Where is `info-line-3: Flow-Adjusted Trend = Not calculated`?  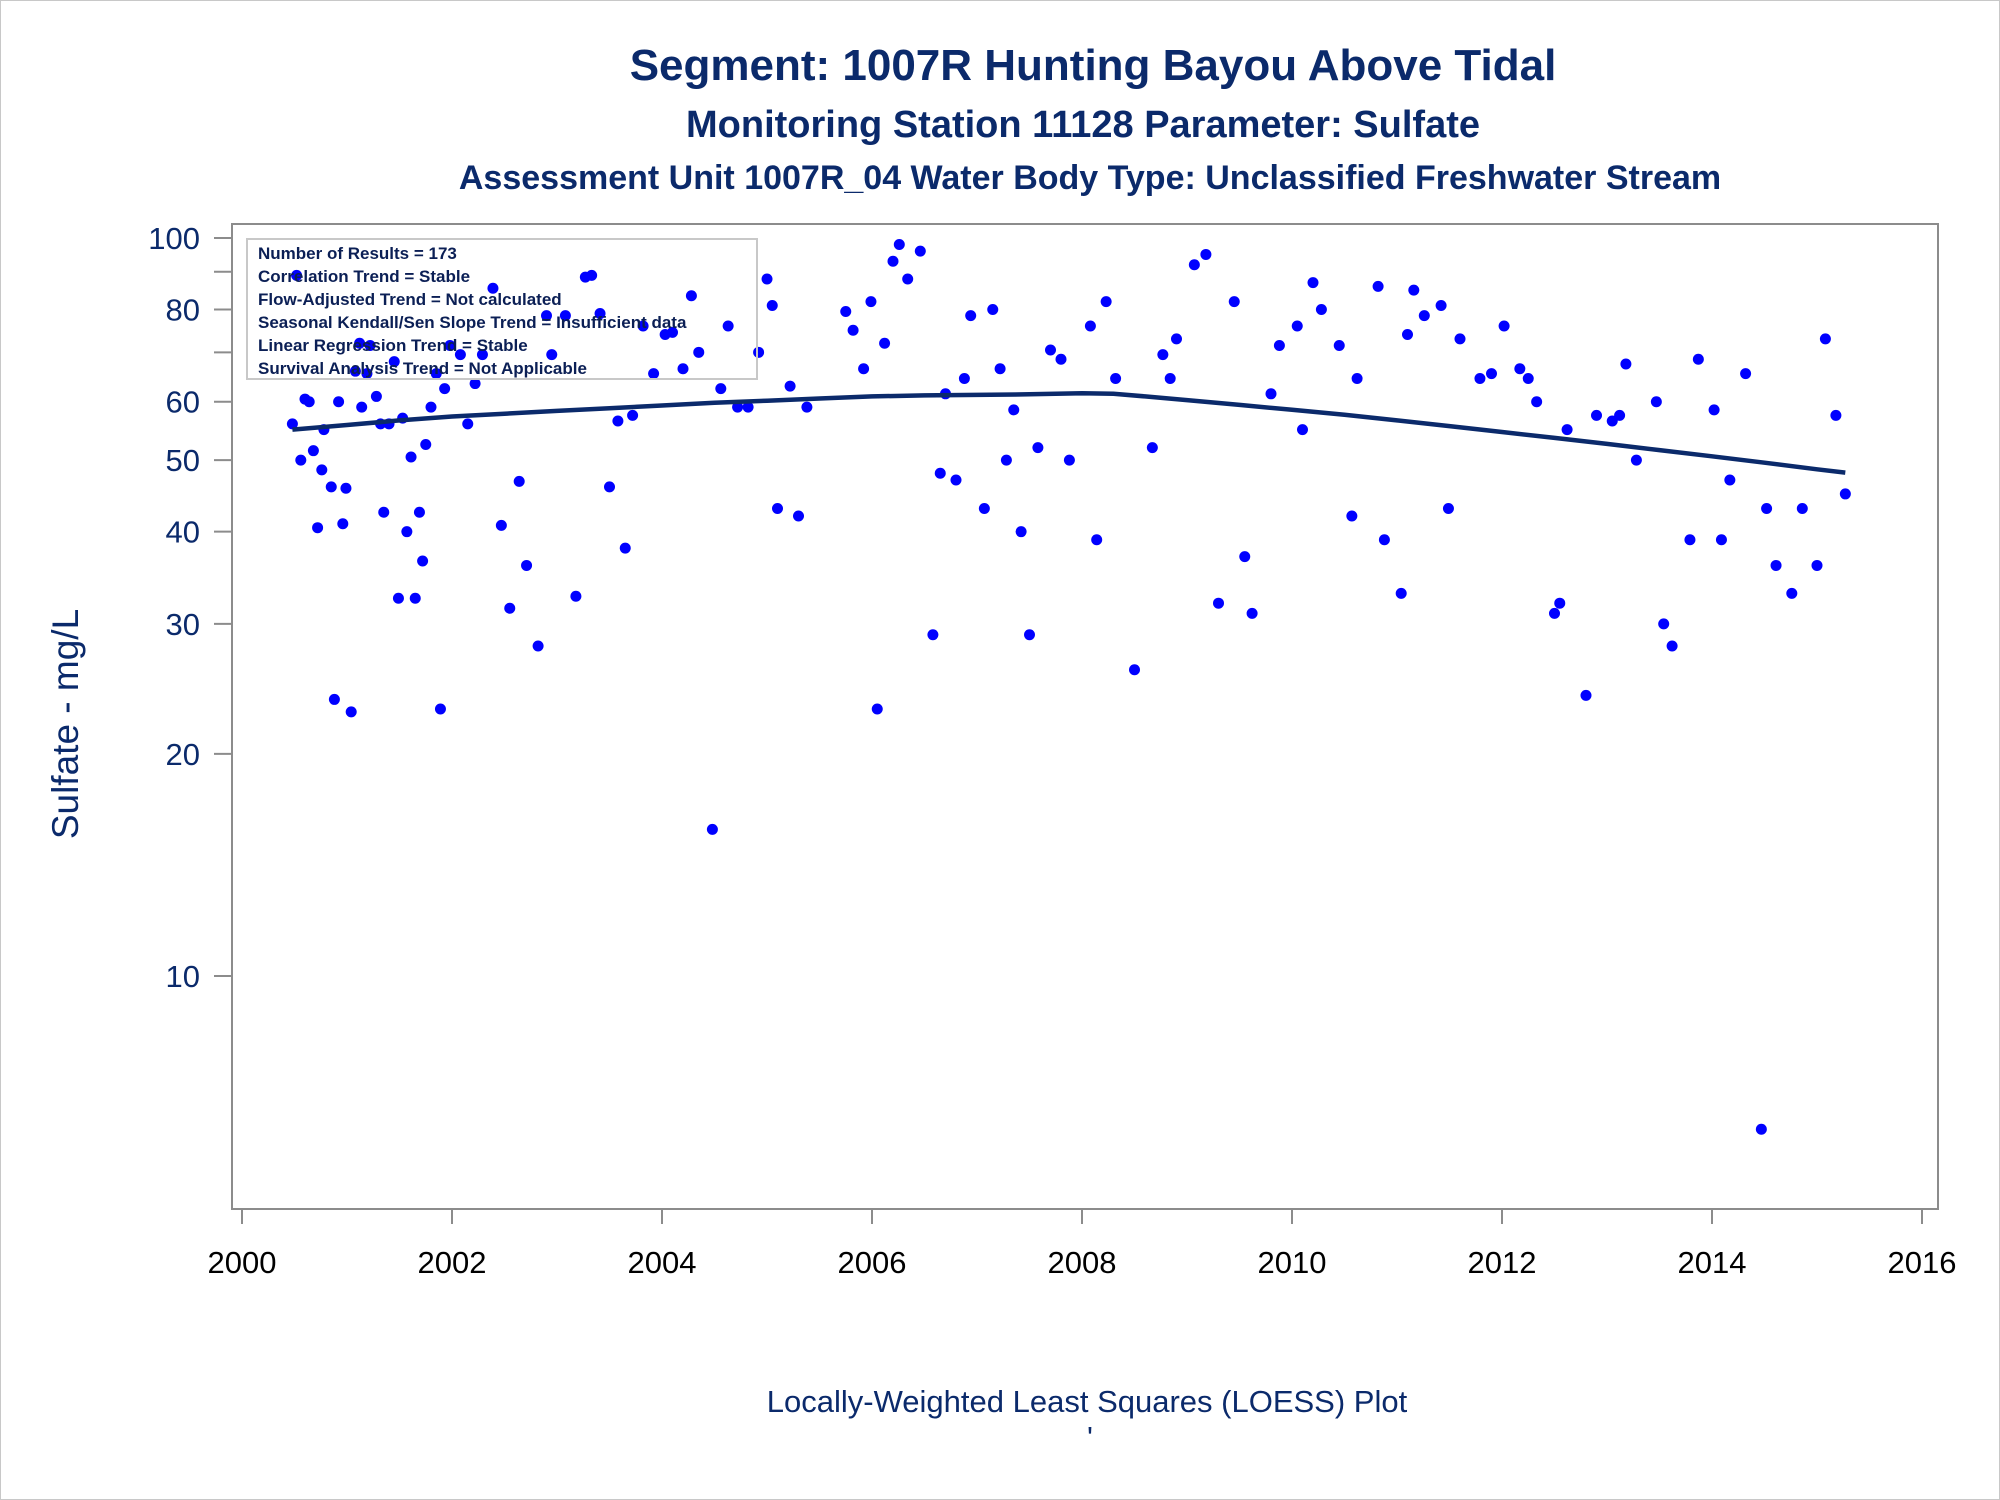
info-line-3: Flow-Adjusted Trend = Not calculated is located at coordinates (410, 299).